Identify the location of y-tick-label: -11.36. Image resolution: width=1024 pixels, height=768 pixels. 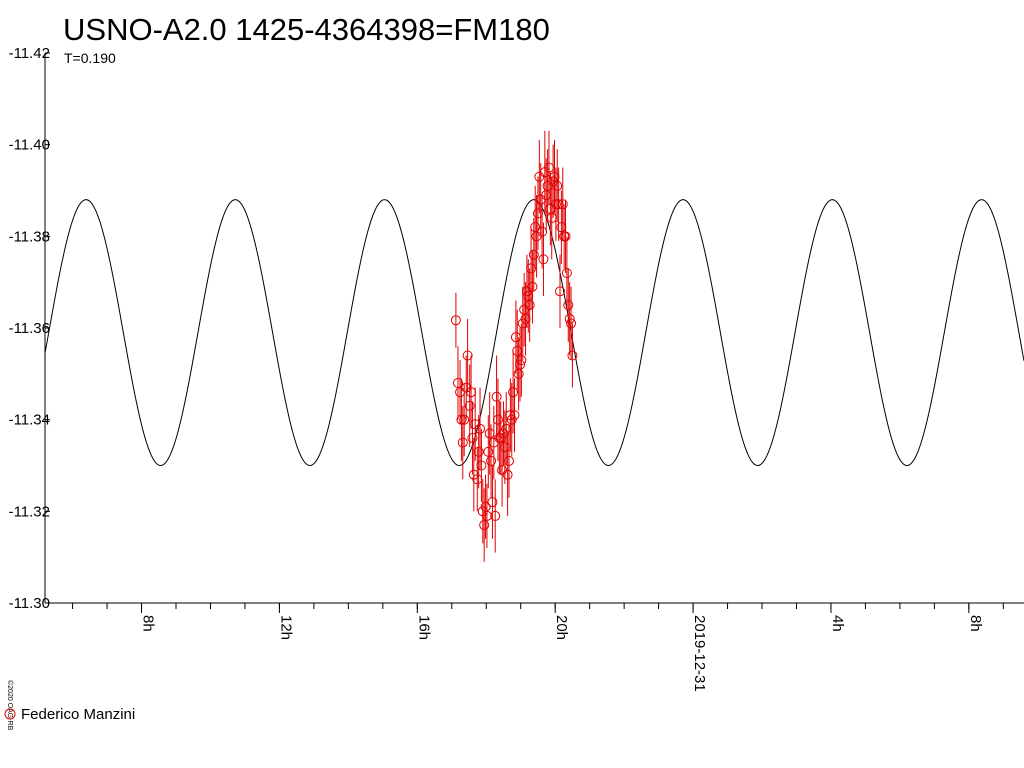
(29, 328).